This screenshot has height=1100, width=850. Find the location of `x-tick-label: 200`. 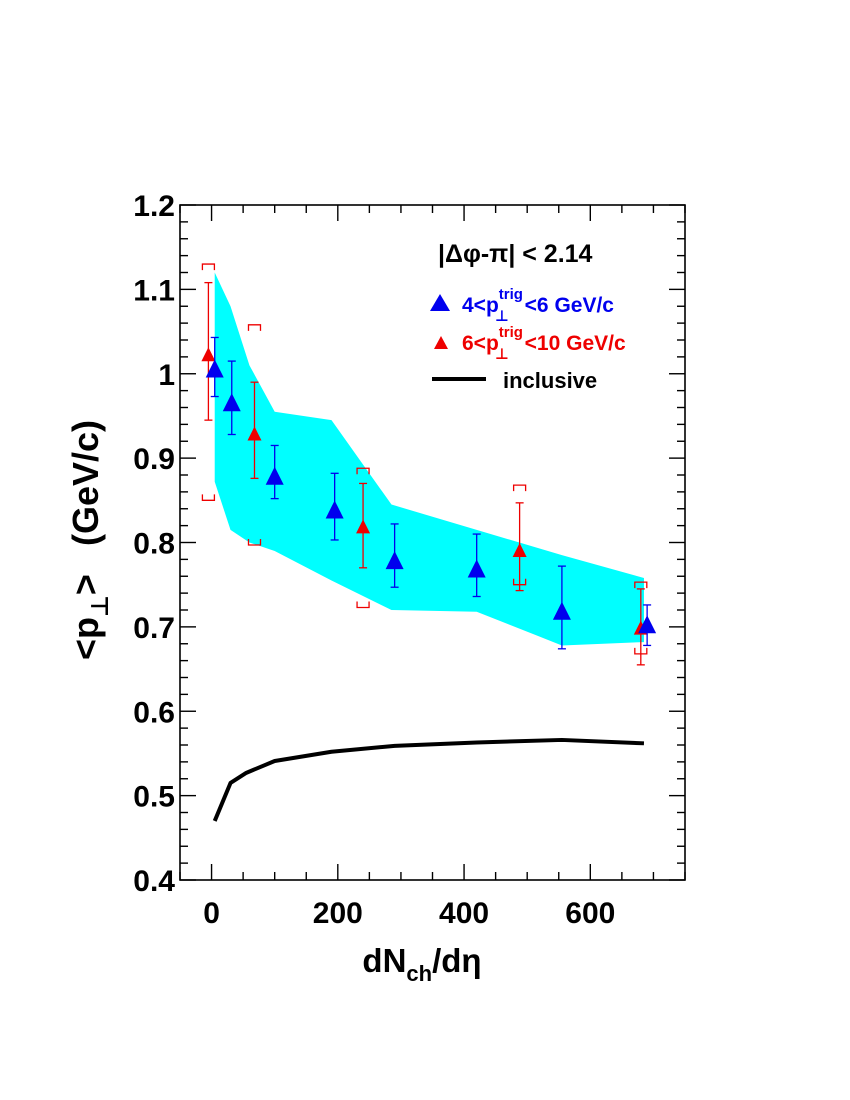

x-tick-label: 200 is located at coordinates (338, 913).